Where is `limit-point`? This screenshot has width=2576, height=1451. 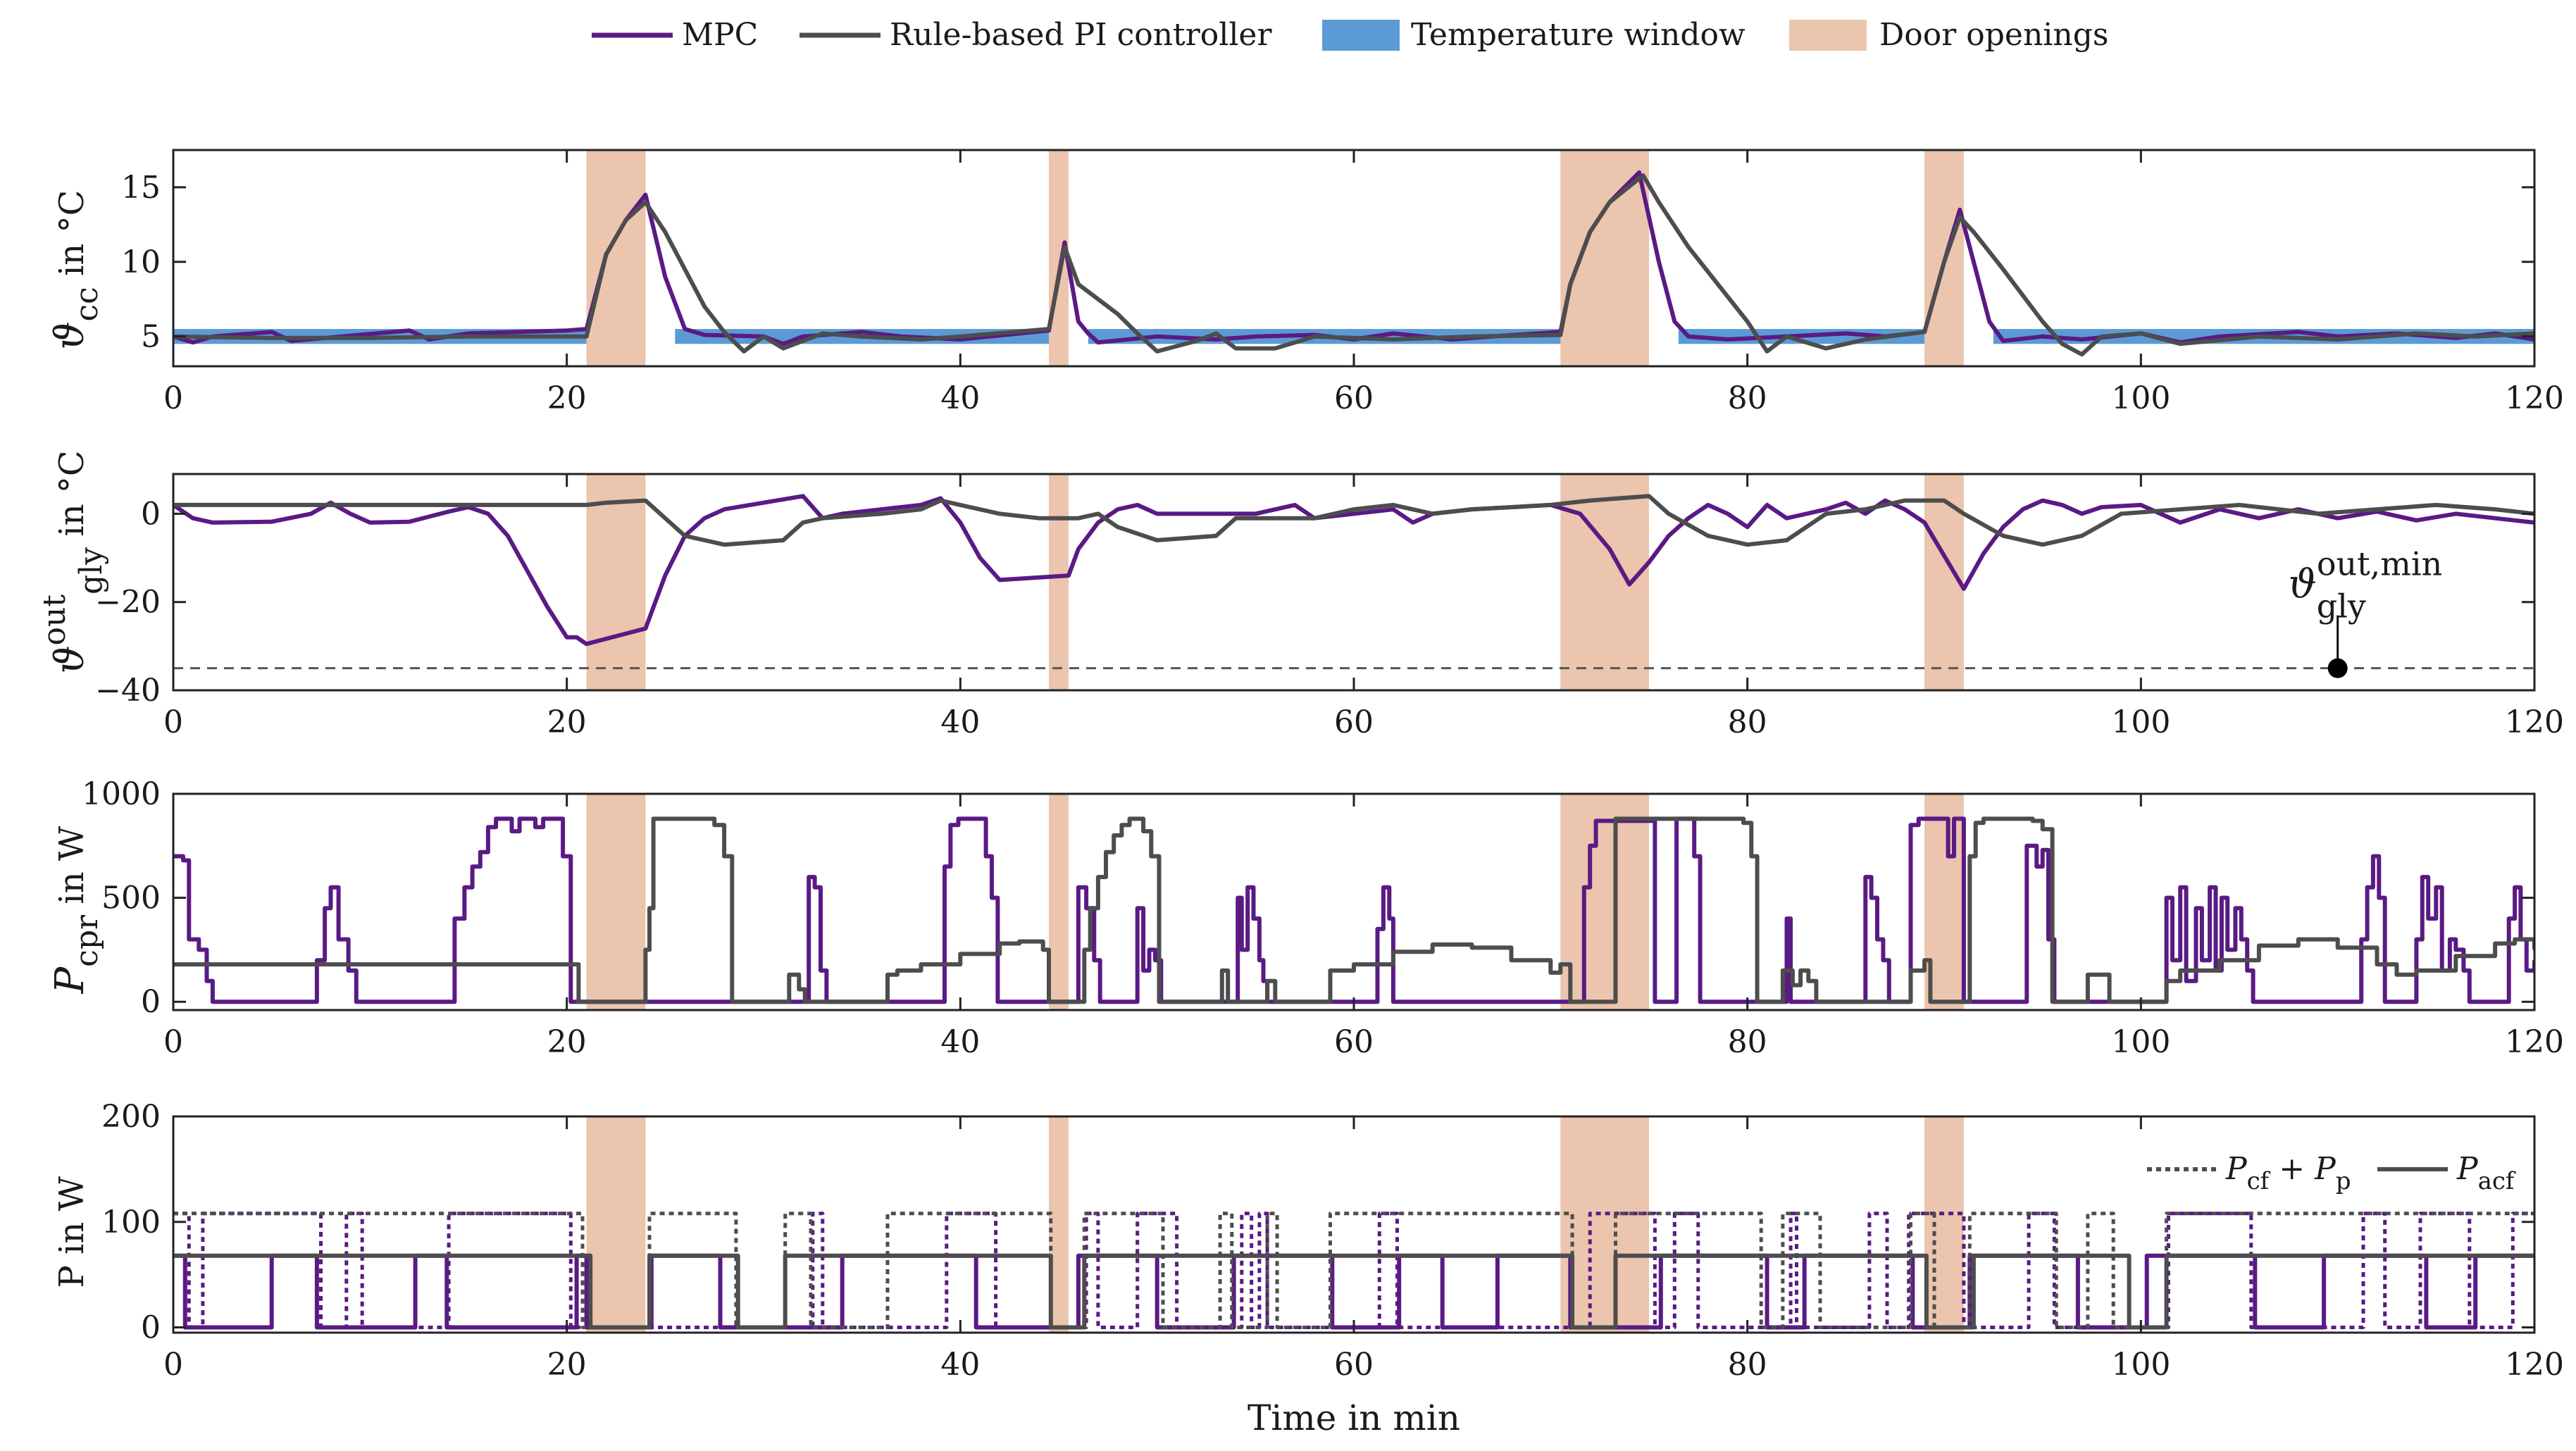 limit-point is located at coordinates (2337, 668).